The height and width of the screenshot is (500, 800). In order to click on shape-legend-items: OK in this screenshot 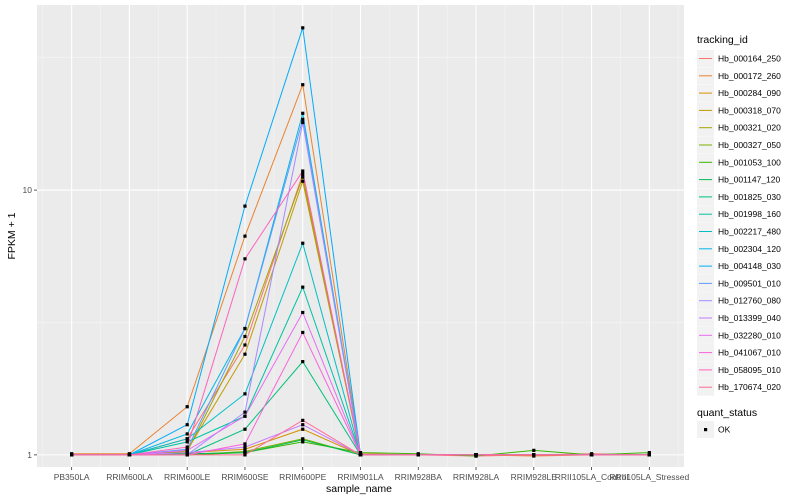, I will do `click(714, 429)`.